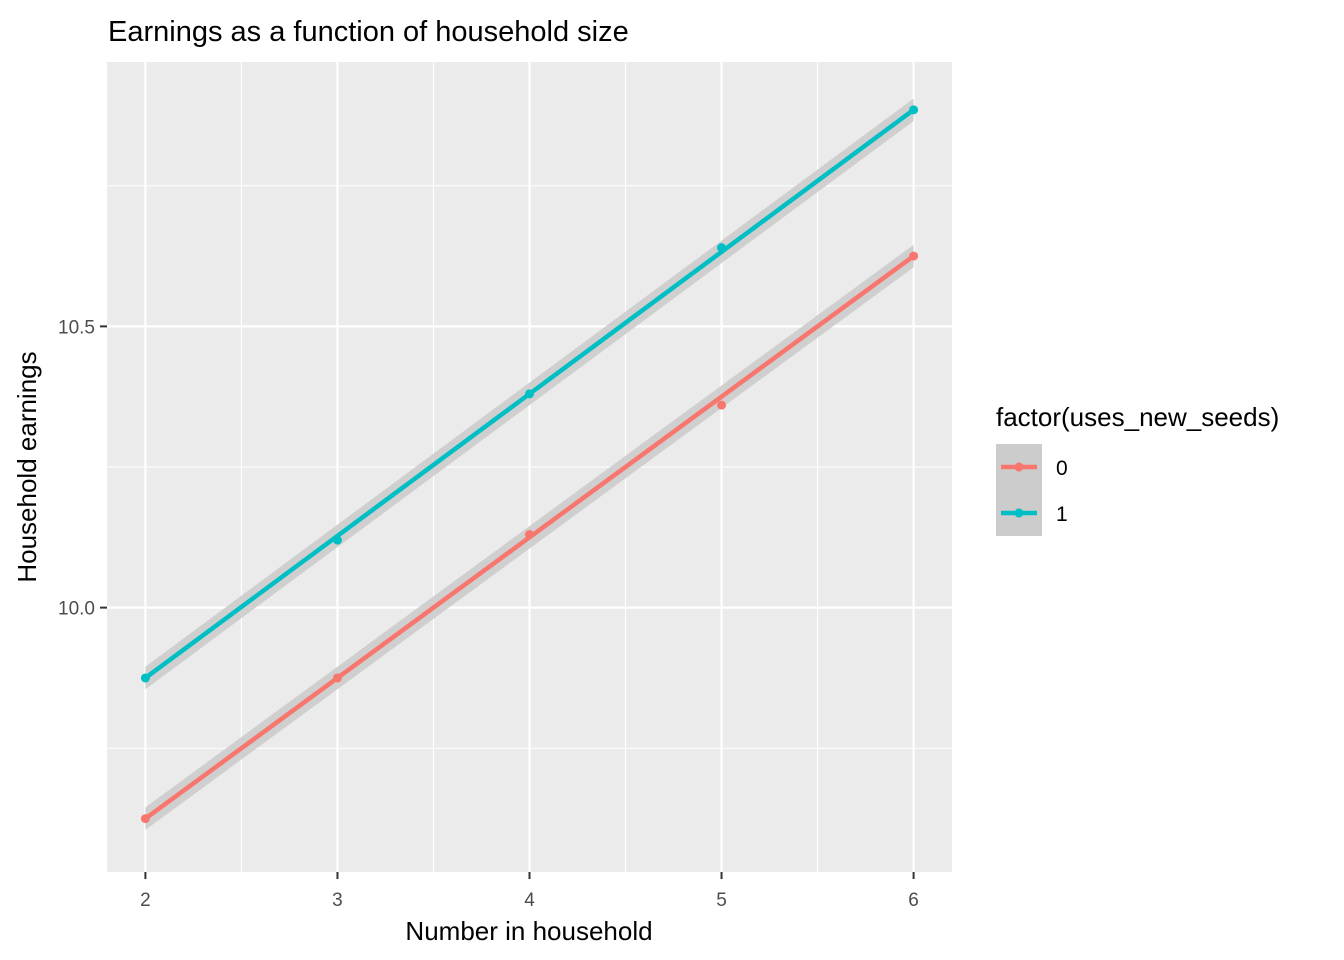 This screenshot has width=1344, height=960. I want to click on legend-title: factor(uses_new_seeds), so click(1137, 417).